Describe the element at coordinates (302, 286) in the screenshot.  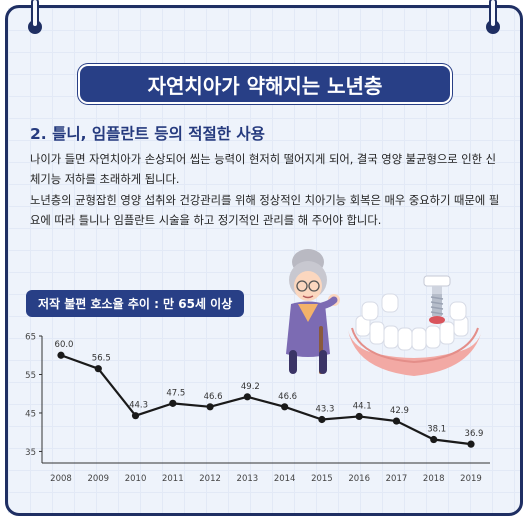
I see `glasses-left` at that location.